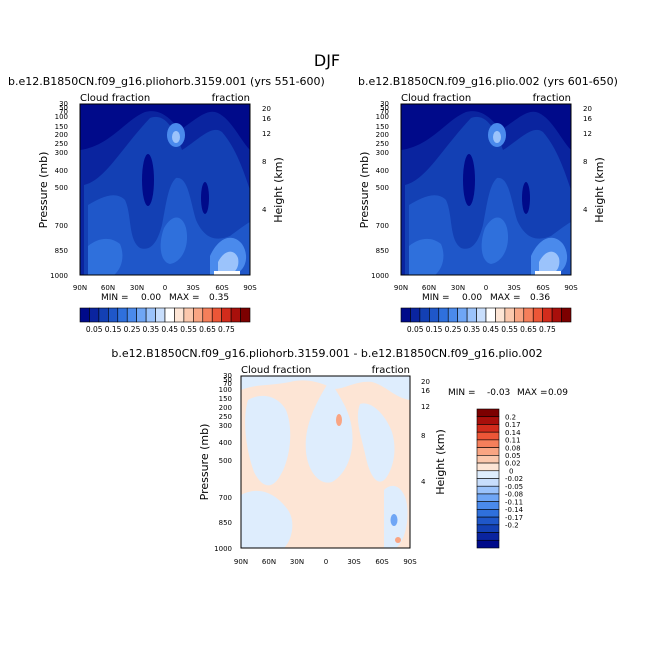 This screenshot has height=654, width=654. I want to click on y-tick-label: 30, so click(227, 376).